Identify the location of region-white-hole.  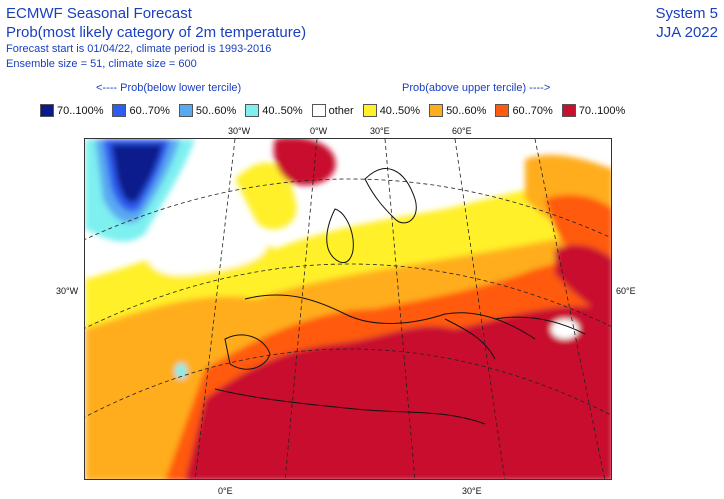
(565, 329).